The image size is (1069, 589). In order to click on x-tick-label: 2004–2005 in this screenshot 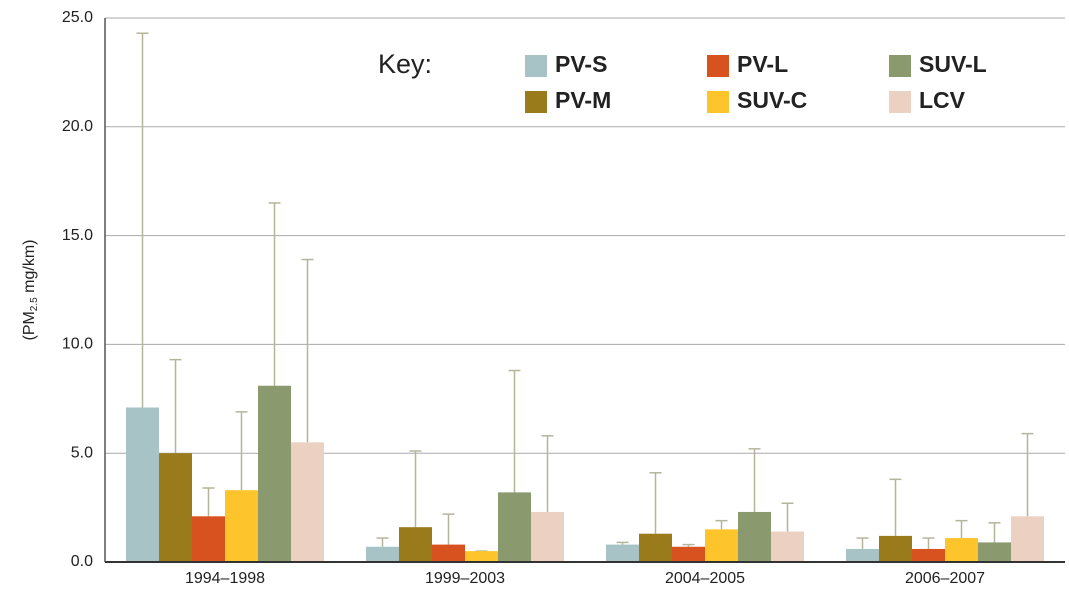, I will do `click(705, 578)`.